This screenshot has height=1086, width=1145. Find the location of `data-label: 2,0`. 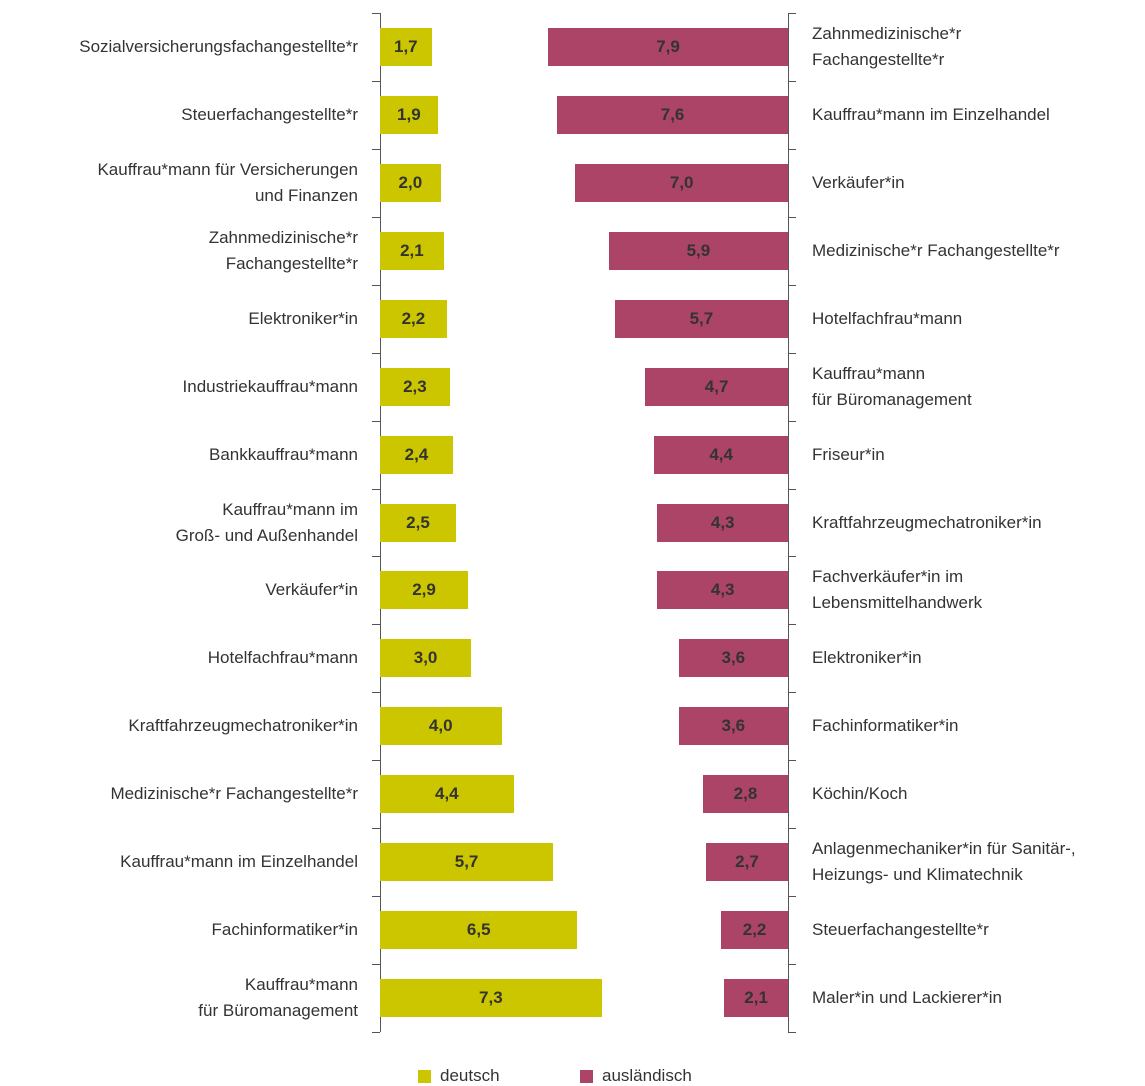

data-label: 2,0 is located at coordinates (410, 182).